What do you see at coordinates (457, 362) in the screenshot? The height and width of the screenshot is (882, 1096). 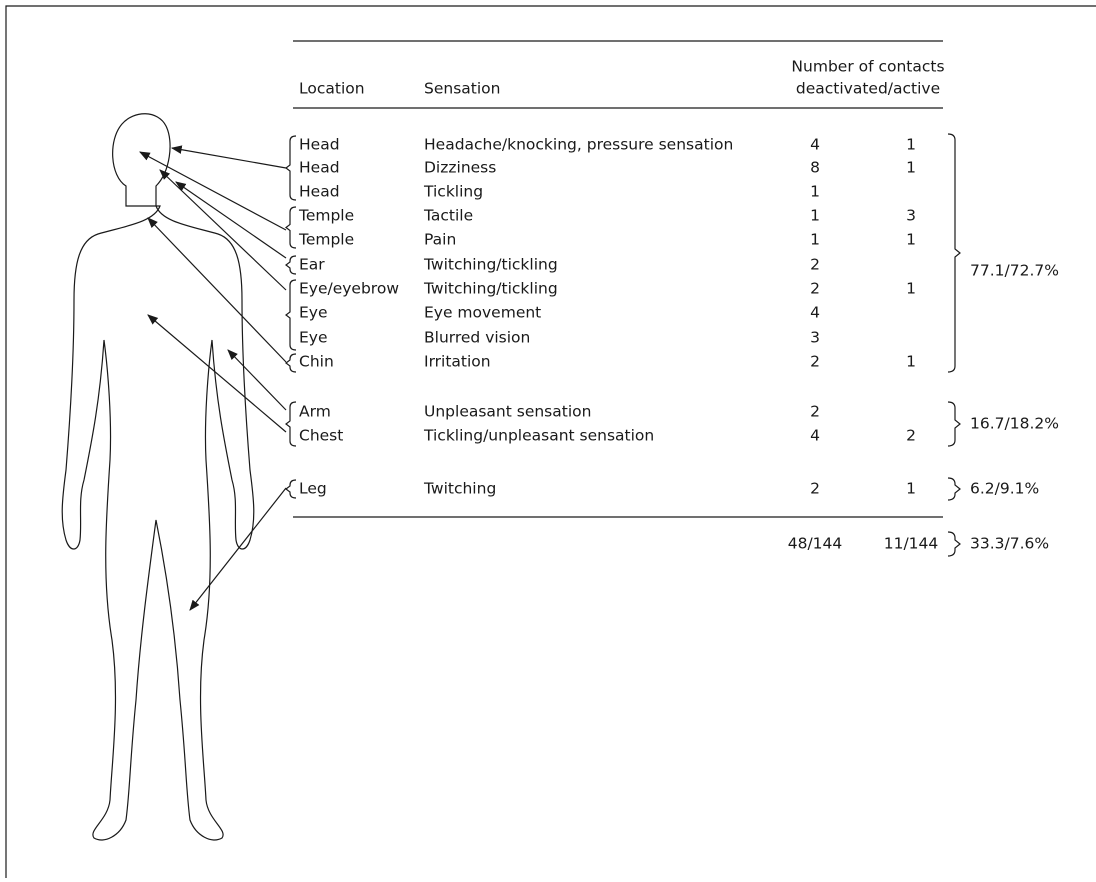 I see `cell: Irritation` at bounding box center [457, 362].